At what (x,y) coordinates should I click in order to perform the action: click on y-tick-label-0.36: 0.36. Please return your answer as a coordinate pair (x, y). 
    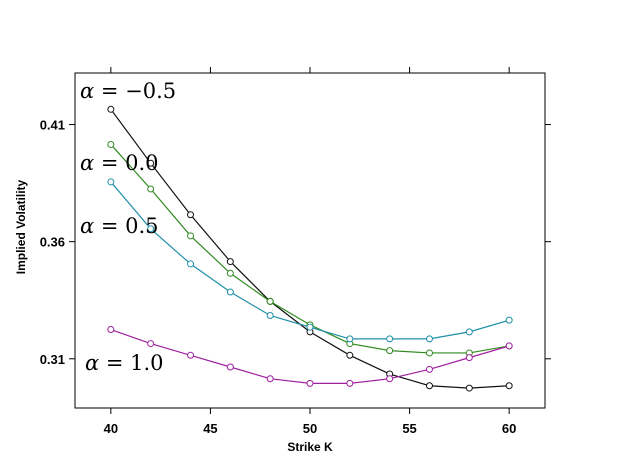
    Looking at the image, I should click on (52, 242).